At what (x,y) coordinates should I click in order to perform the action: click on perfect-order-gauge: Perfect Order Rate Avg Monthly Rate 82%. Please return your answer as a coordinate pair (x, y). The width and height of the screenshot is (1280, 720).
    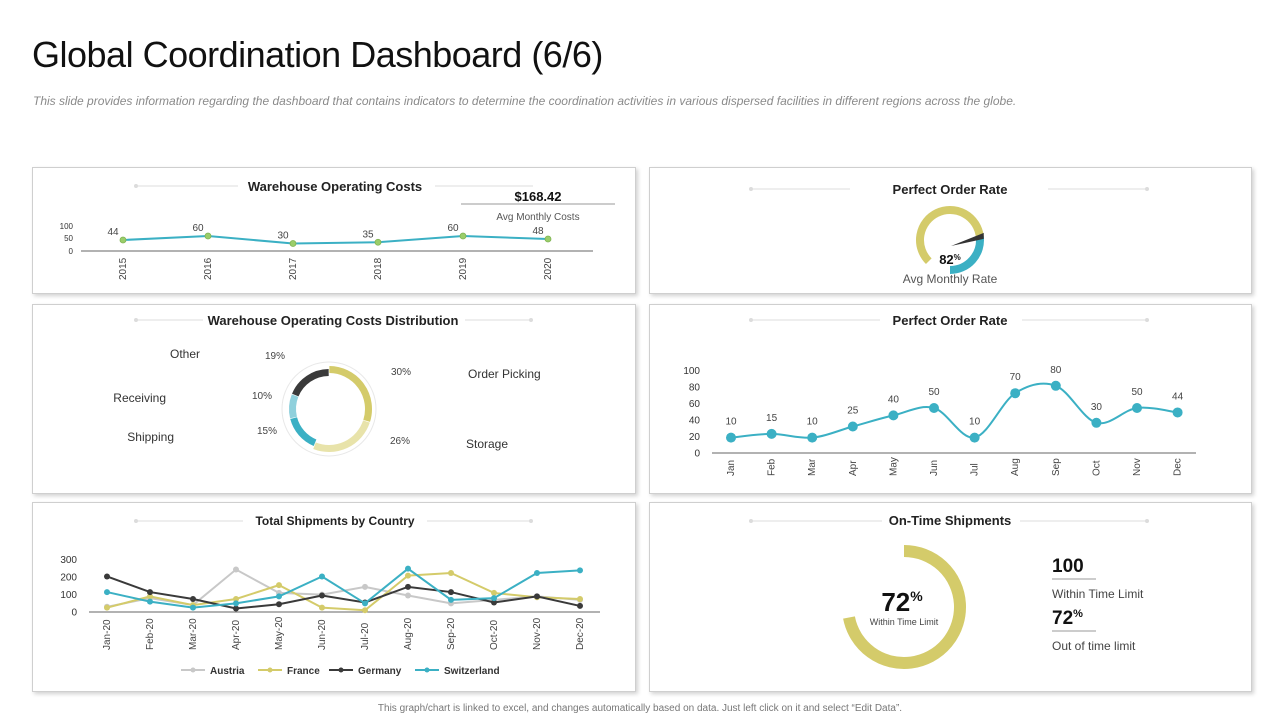
    Looking at the image, I should click on (950, 230).